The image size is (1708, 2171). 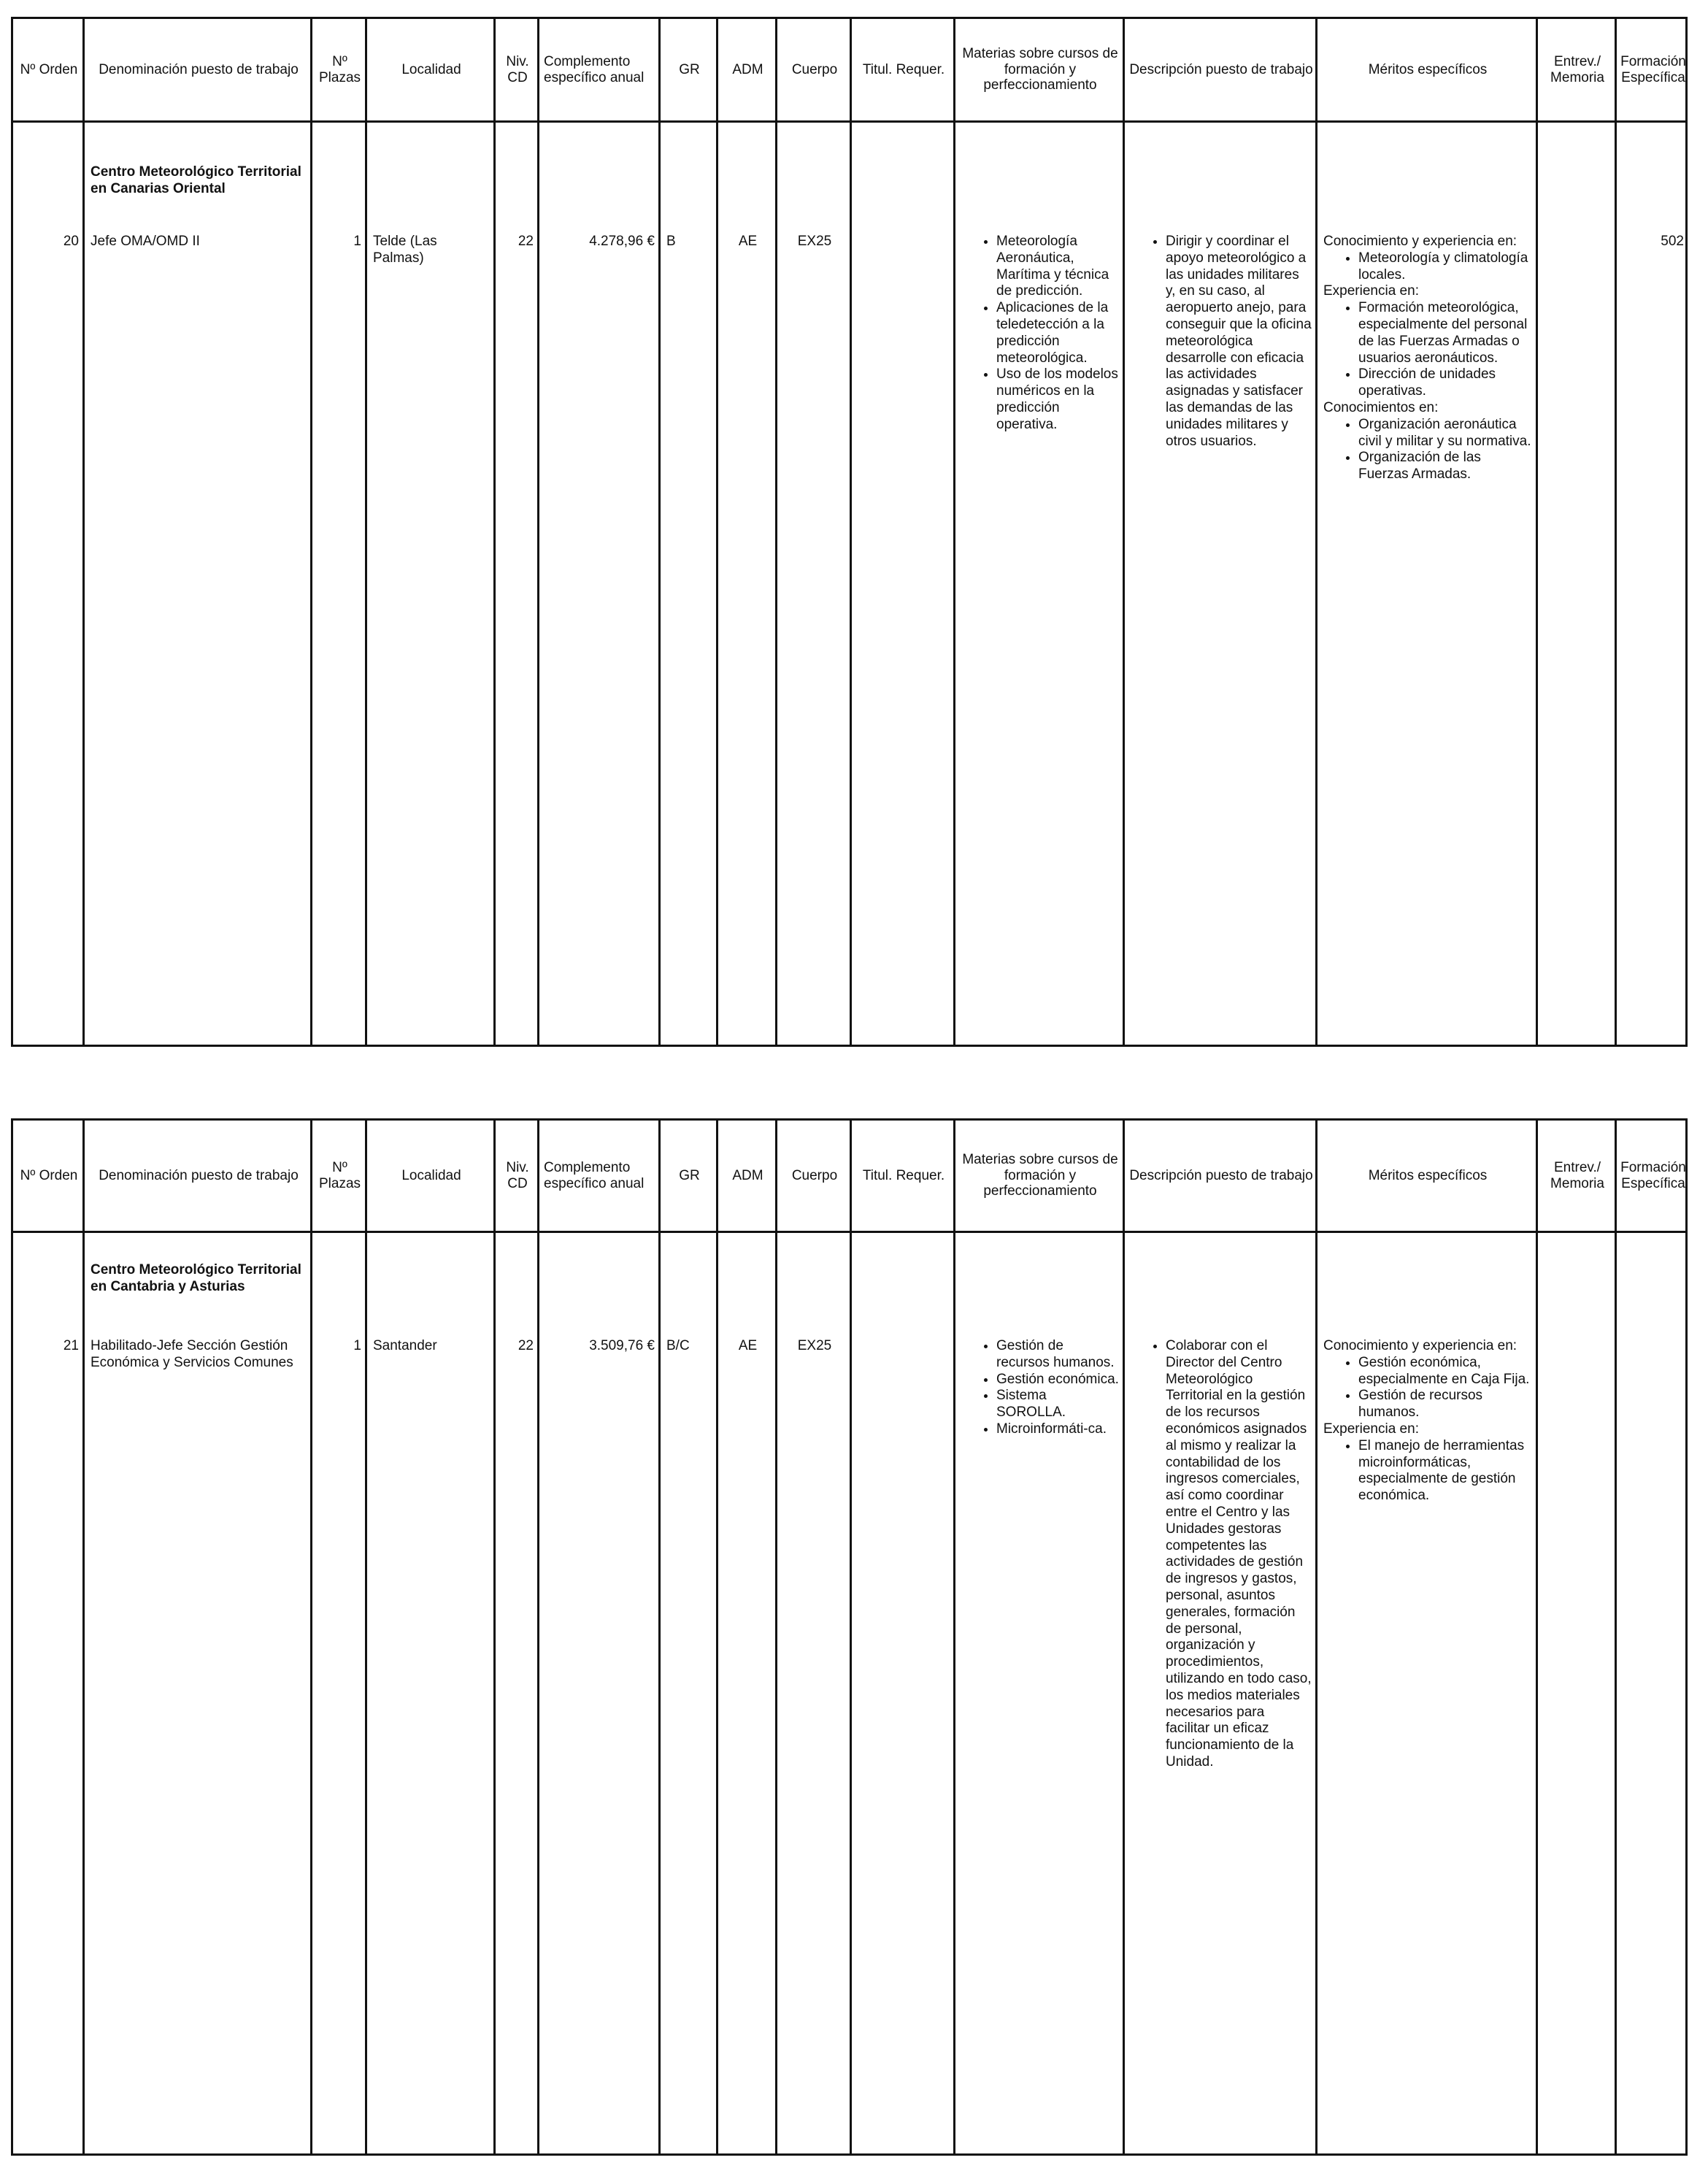 I want to click on merit-item: Gestión de recursos humanos., so click(x=1445, y=1404).